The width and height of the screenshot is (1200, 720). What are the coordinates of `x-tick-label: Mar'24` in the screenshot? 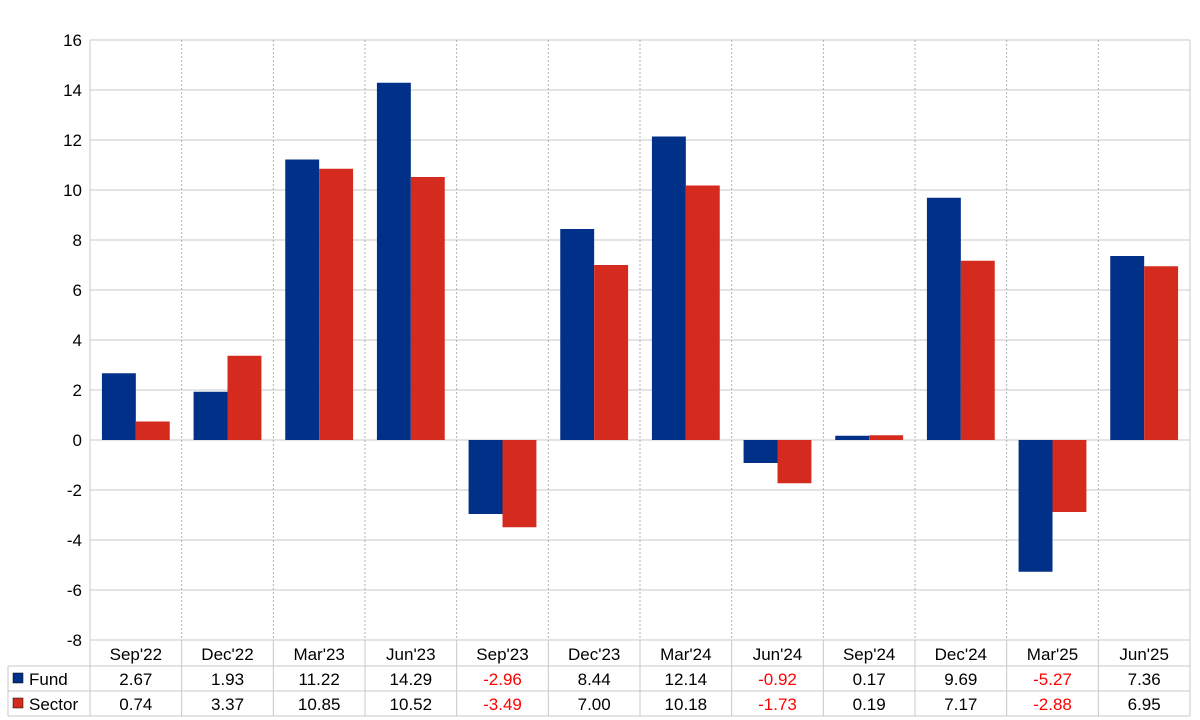 It's located at (685, 654).